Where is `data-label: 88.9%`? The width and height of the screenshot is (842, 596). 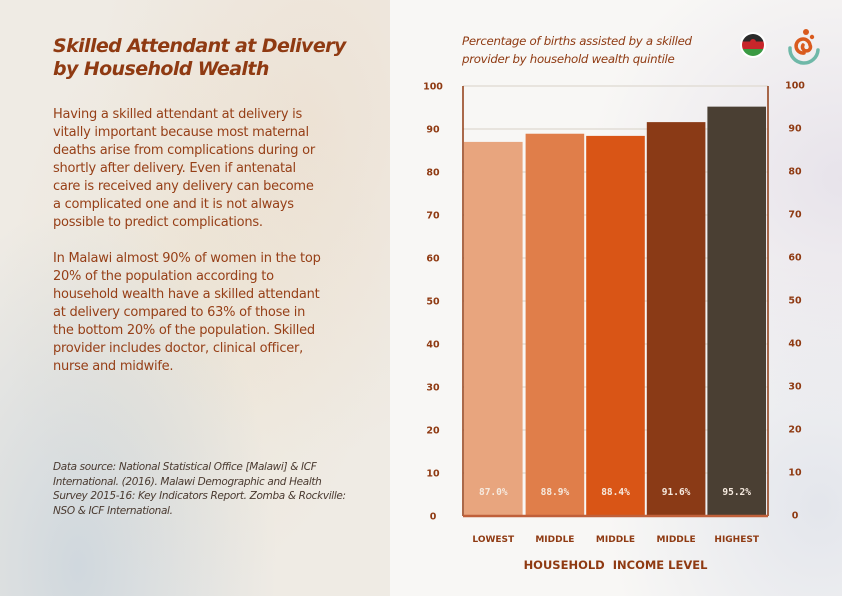
data-label: 88.9% is located at coordinates (555, 492).